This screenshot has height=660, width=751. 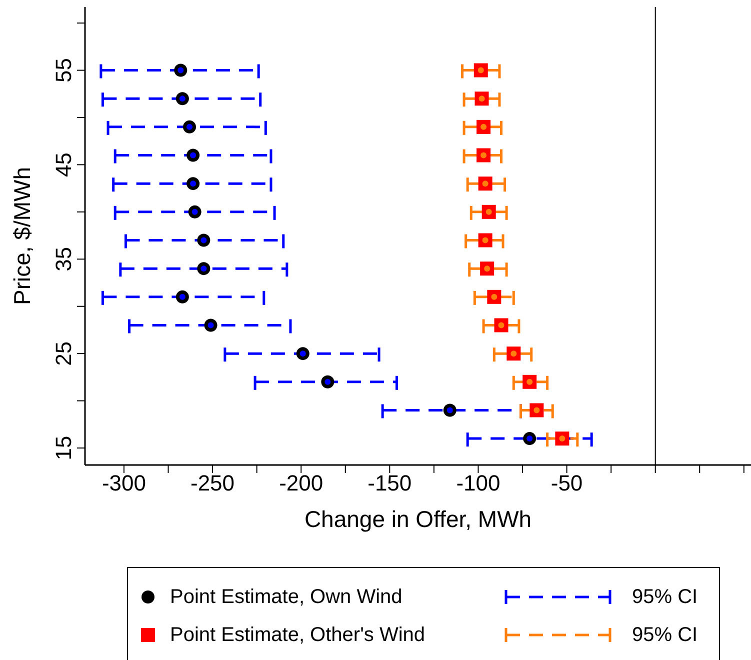 What do you see at coordinates (63, 259) in the screenshot?
I see `y-tick-label: 35` at bounding box center [63, 259].